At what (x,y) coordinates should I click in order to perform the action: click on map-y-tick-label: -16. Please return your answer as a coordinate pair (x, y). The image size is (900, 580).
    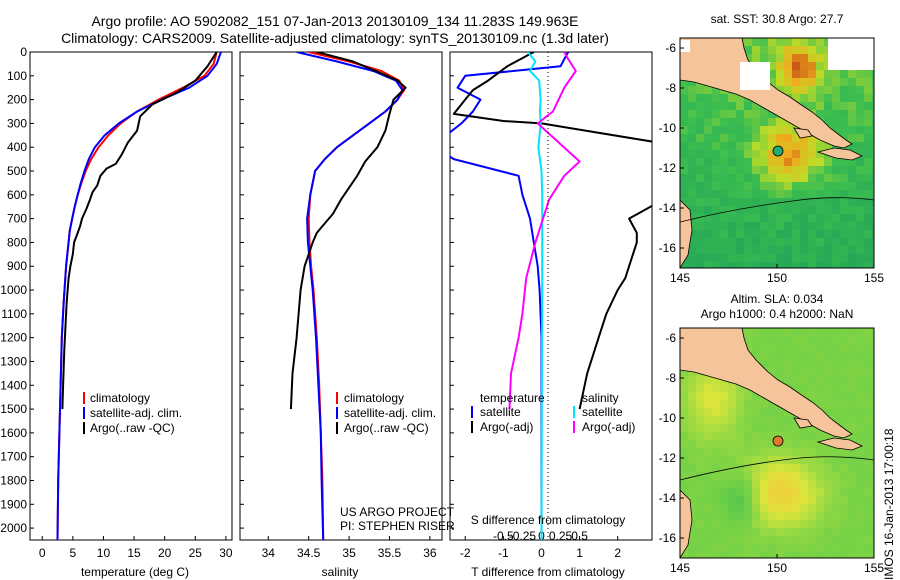
    Looking at the image, I should click on (668, 248).